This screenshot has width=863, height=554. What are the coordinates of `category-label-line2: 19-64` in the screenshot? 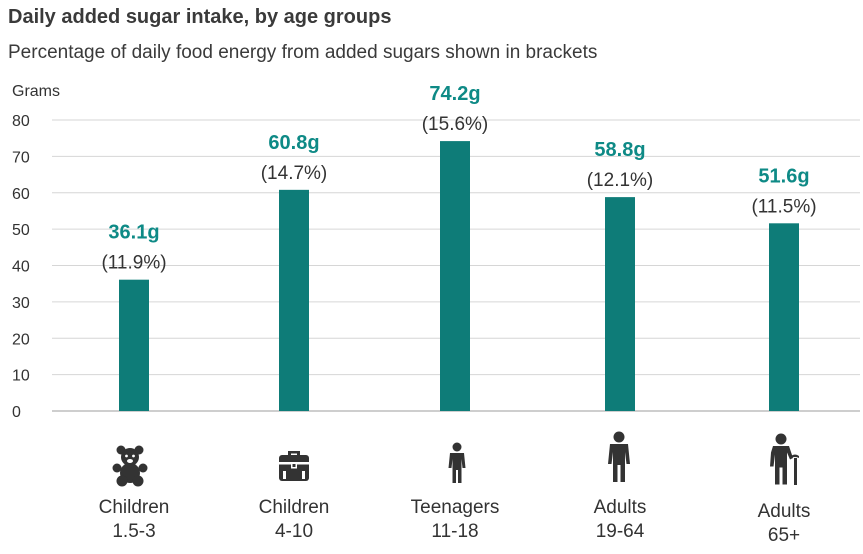 It's located at (620, 531).